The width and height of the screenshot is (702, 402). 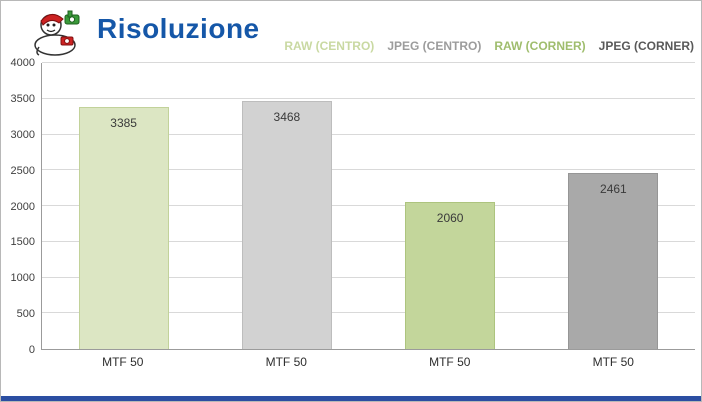 I want to click on y-axis-label: 0, so click(x=31, y=350).